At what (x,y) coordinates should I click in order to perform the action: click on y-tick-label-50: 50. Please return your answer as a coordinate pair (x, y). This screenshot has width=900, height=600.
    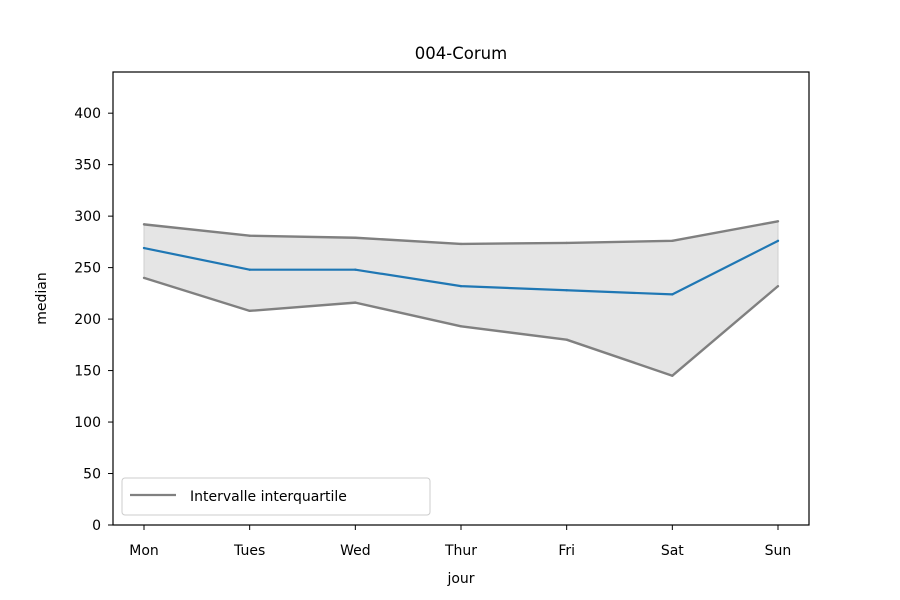
    Looking at the image, I should click on (92, 475).